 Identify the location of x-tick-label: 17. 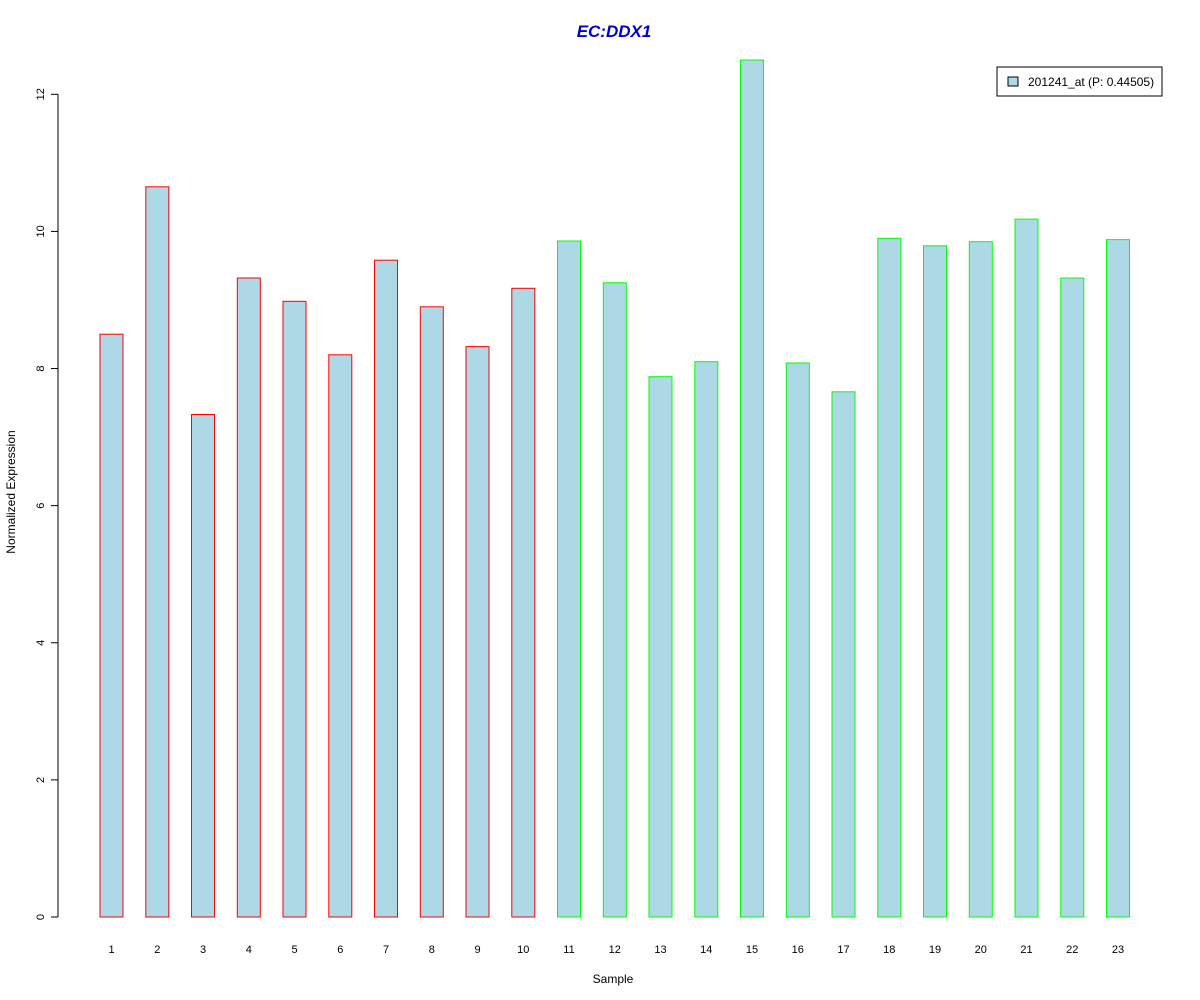
(843, 950).